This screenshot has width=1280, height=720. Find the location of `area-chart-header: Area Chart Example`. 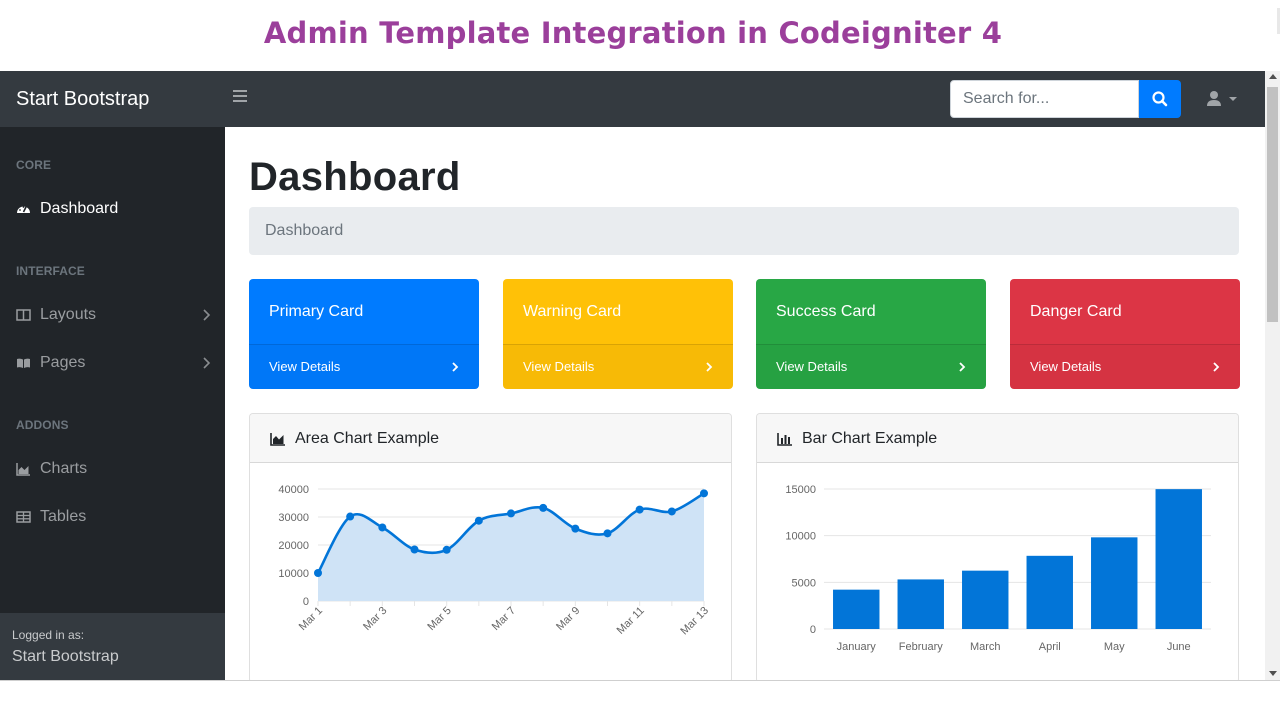

area-chart-header: Area Chart Example is located at coordinates (490, 438).